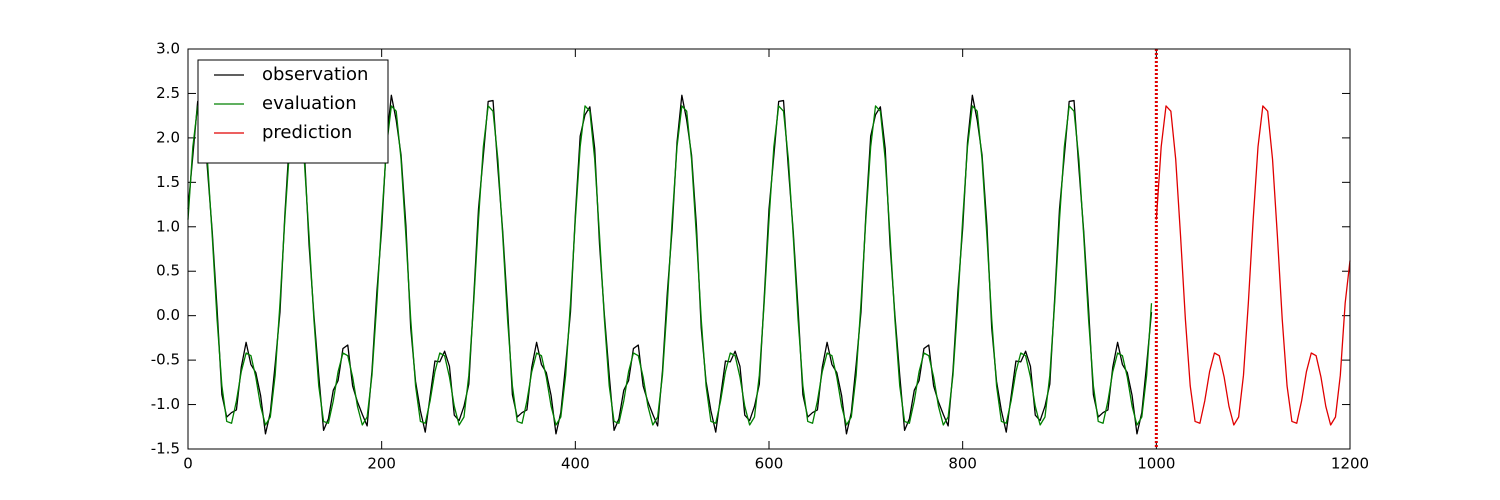 The height and width of the screenshot is (500, 1500). Describe the element at coordinates (188, 464) in the screenshot. I see `x-tick-label: 0` at that location.